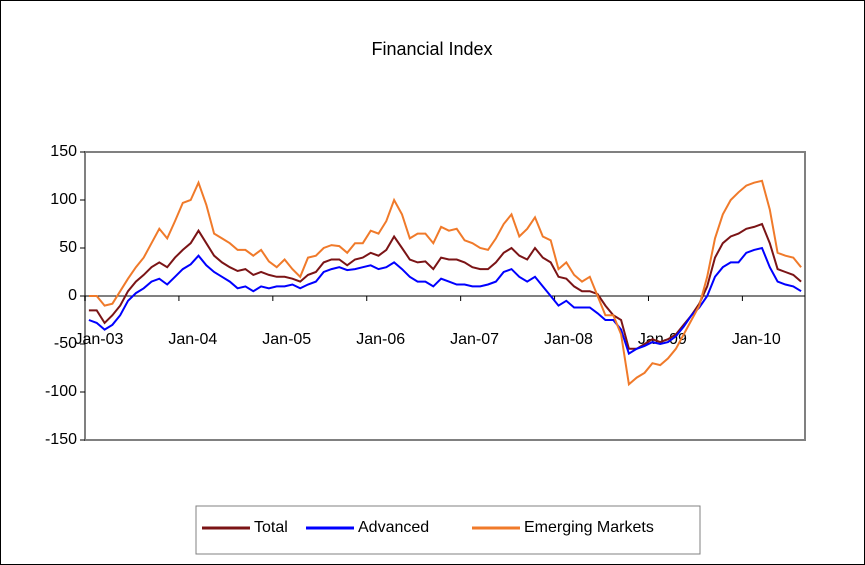 The width and height of the screenshot is (865, 565). What do you see at coordinates (63, 151) in the screenshot?
I see `y-tick-label: 150` at bounding box center [63, 151].